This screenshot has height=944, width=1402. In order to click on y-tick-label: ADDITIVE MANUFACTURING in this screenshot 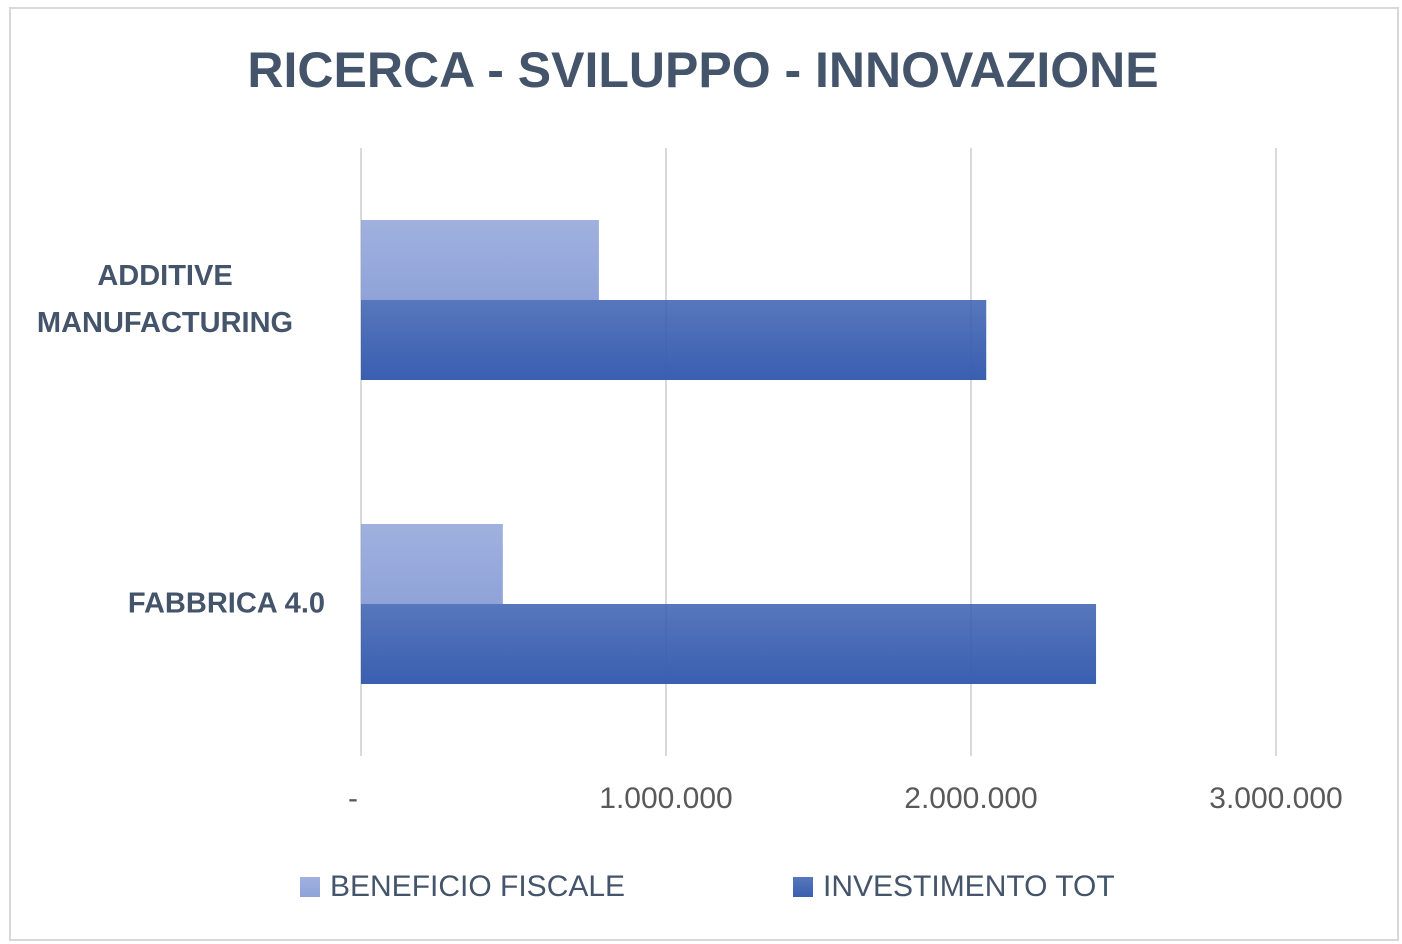, I will do `click(165, 299)`.